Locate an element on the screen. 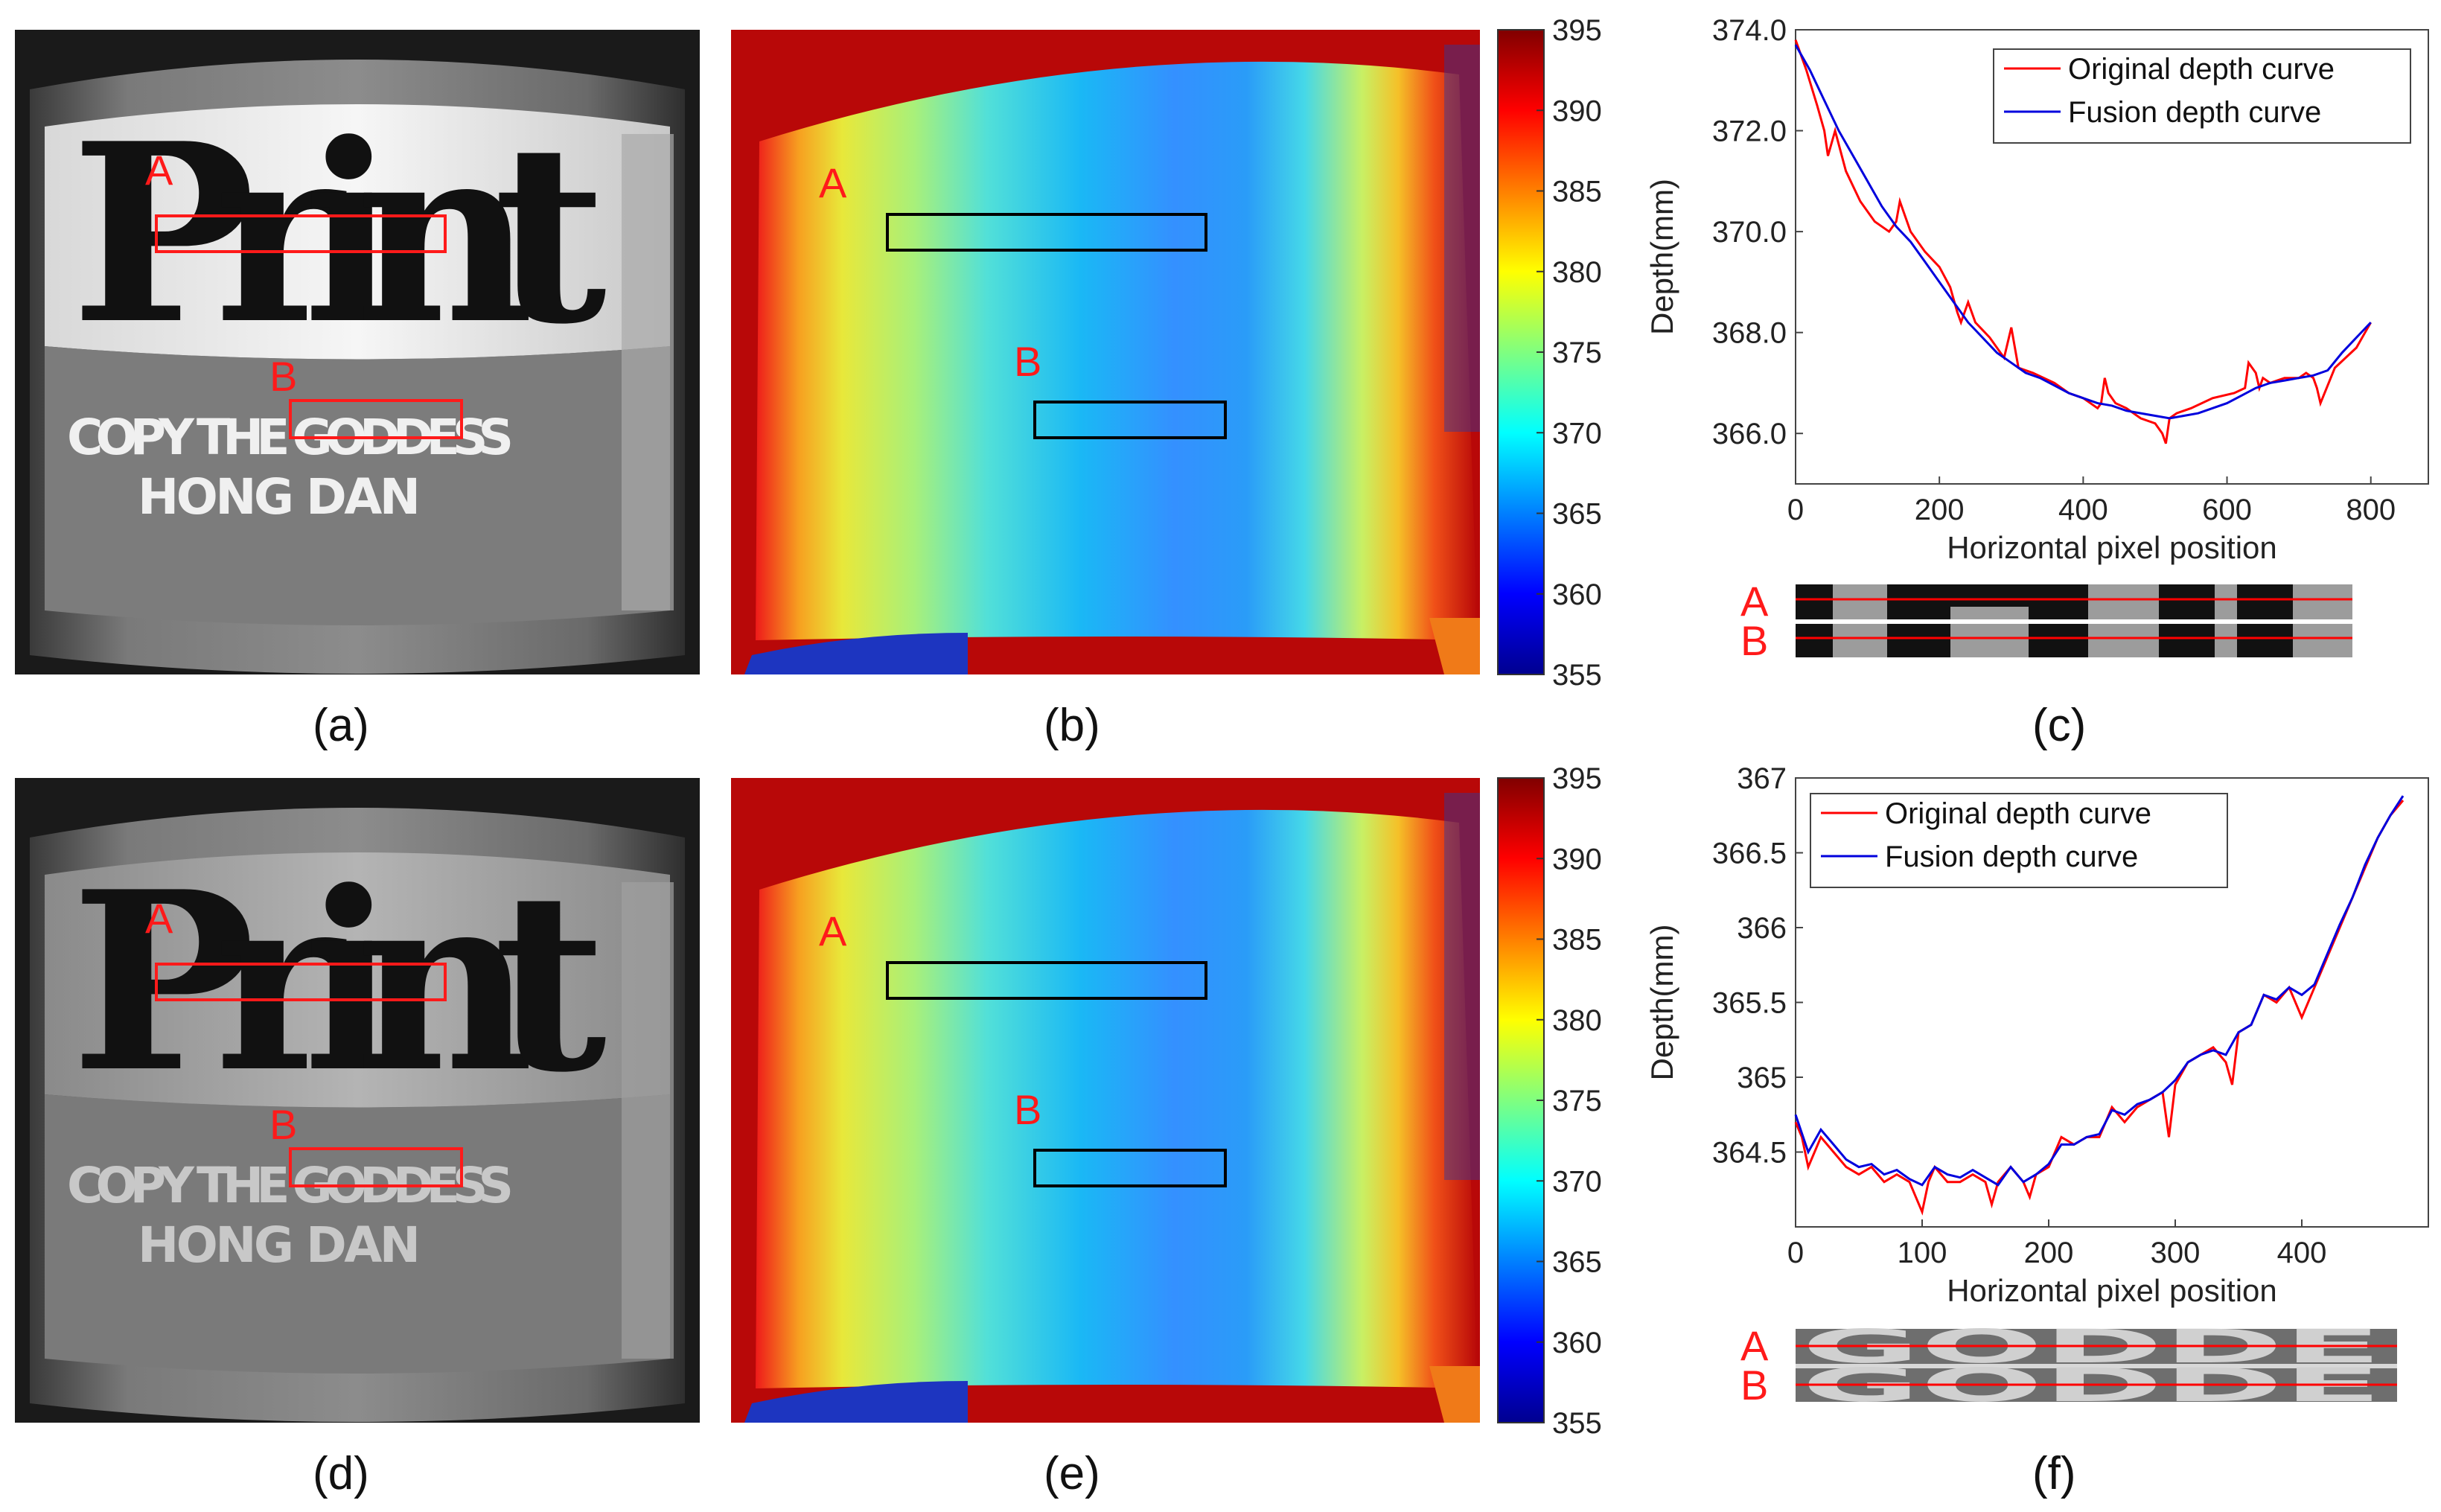  caption-f: (f) is located at coordinates (2054, 1473).